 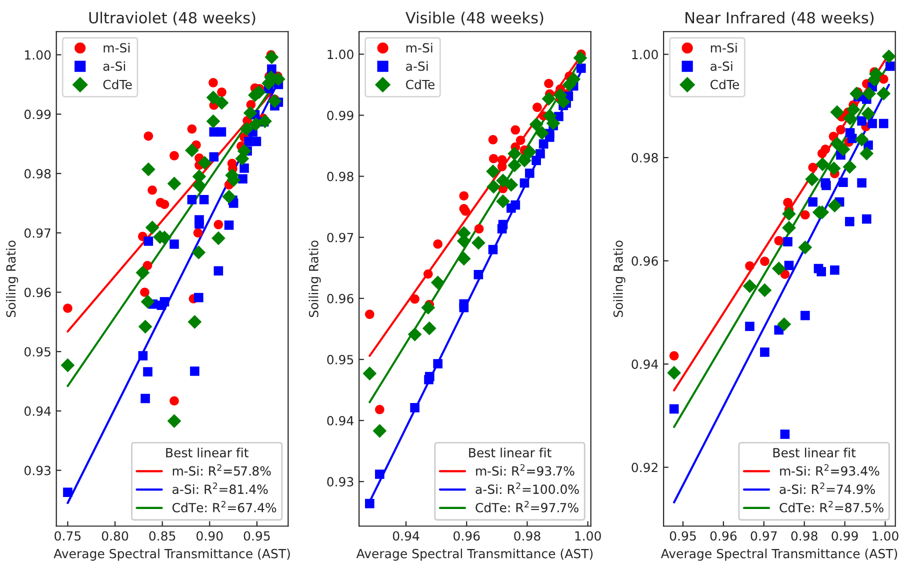 What do you see at coordinates (220, 488) in the screenshot?
I see `legend-label: a-Si: R$^{2}$=81.4%` at bounding box center [220, 488].